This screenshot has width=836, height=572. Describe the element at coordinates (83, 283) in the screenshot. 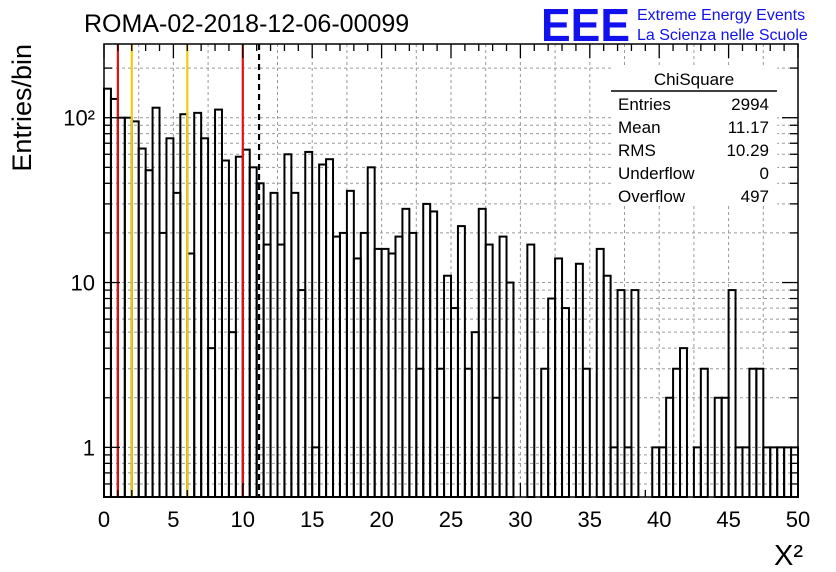

I see `y-tick-label: 10` at that location.